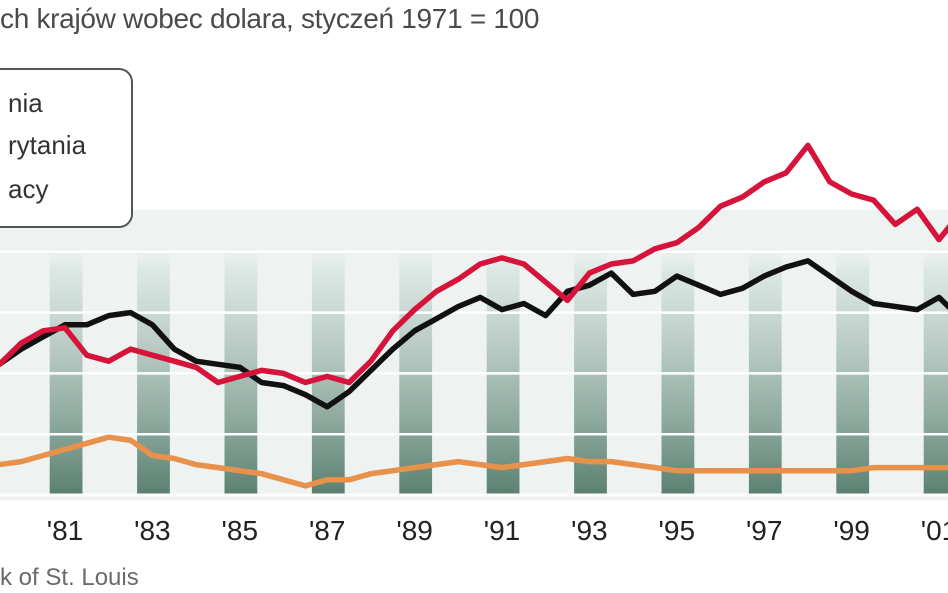 This screenshot has height=593, width=948. What do you see at coordinates (851, 530) in the screenshot?
I see `x-tick-label-10: '99` at bounding box center [851, 530].